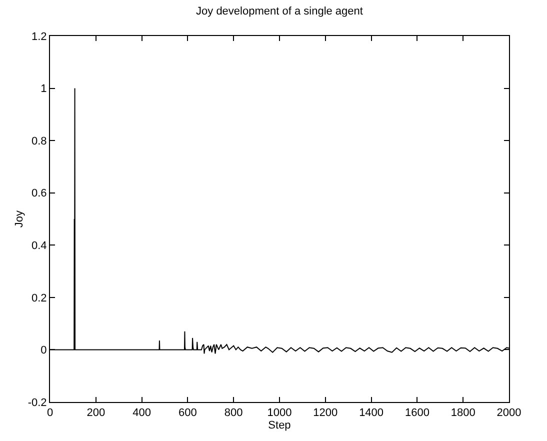 The width and height of the screenshot is (547, 441). Describe the element at coordinates (279, 413) in the screenshot. I see `x-tick-label: 1000` at that location.